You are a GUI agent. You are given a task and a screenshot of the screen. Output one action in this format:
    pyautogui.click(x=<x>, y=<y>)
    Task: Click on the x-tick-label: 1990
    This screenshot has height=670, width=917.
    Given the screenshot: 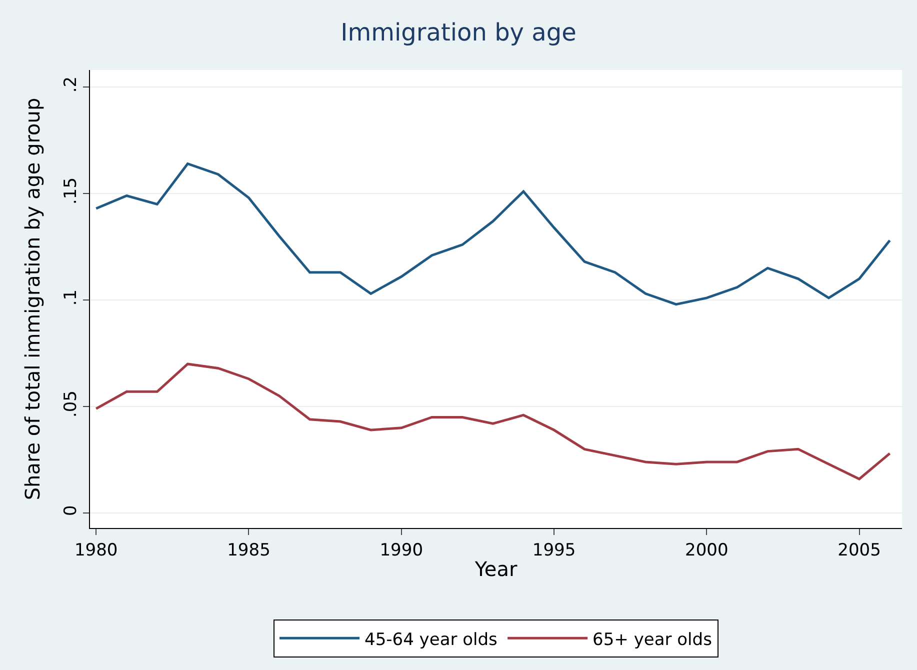 What is the action you would take?
    pyautogui.click(x=402, y=550)
    